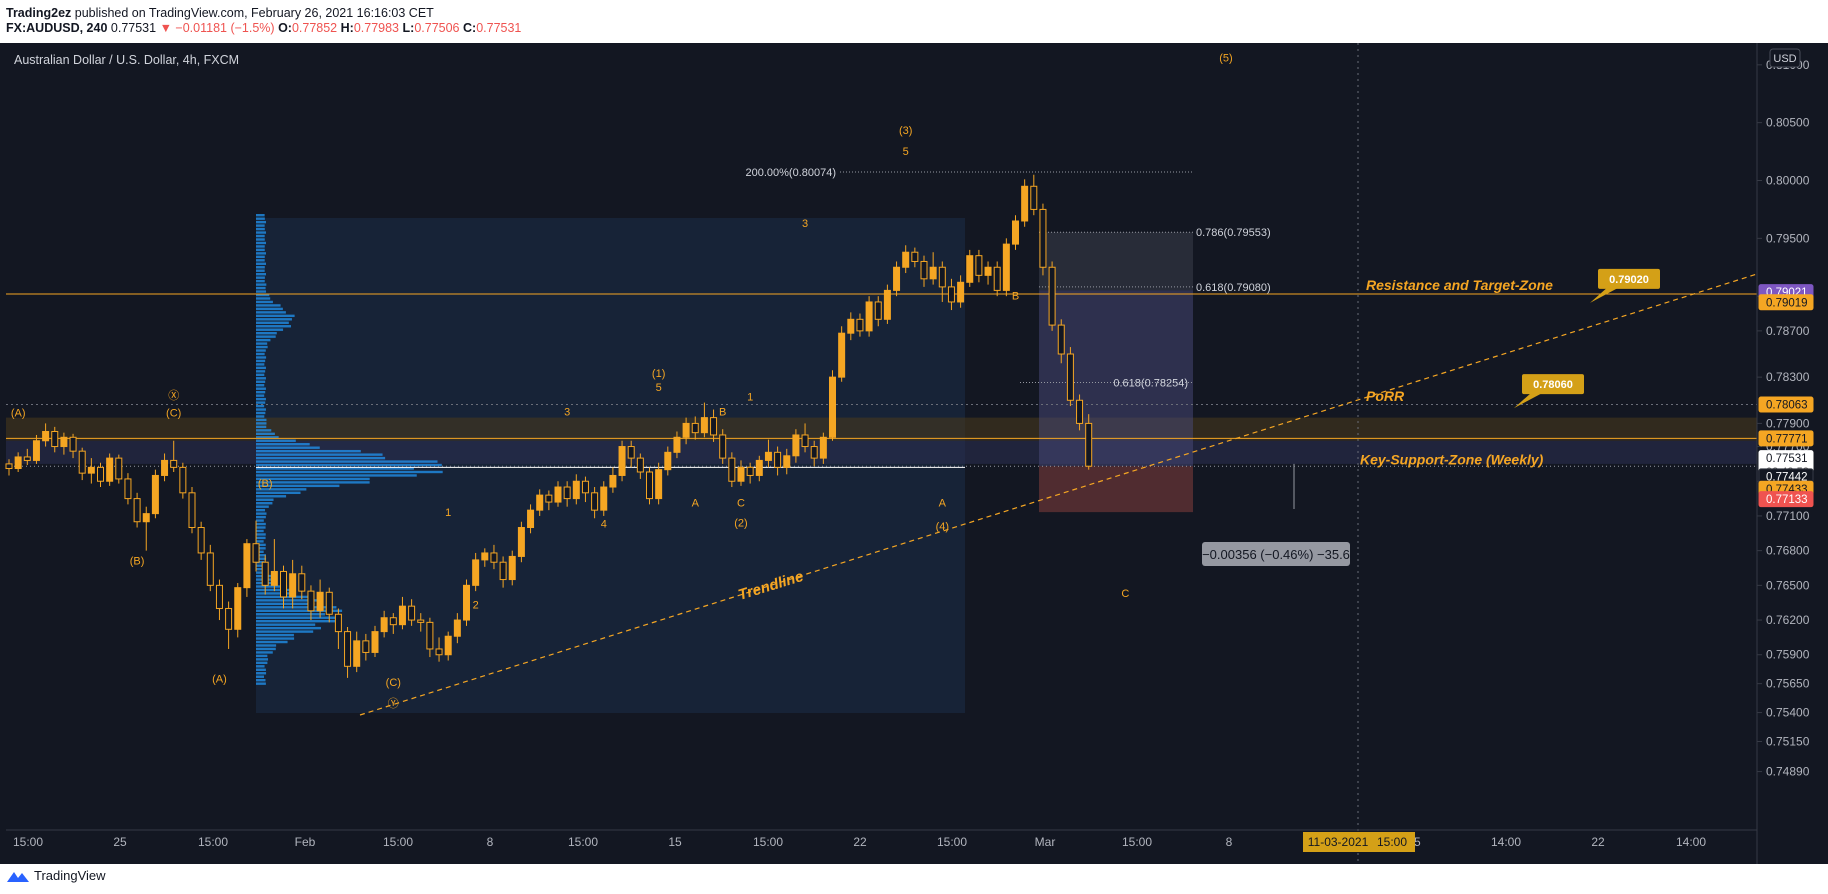 This screenshot has height=894, width=1828. What do you see at coordinates (1225, 58) in the screenshot?
I see `wave-label: (5)` at bounding box center [1225, 58].